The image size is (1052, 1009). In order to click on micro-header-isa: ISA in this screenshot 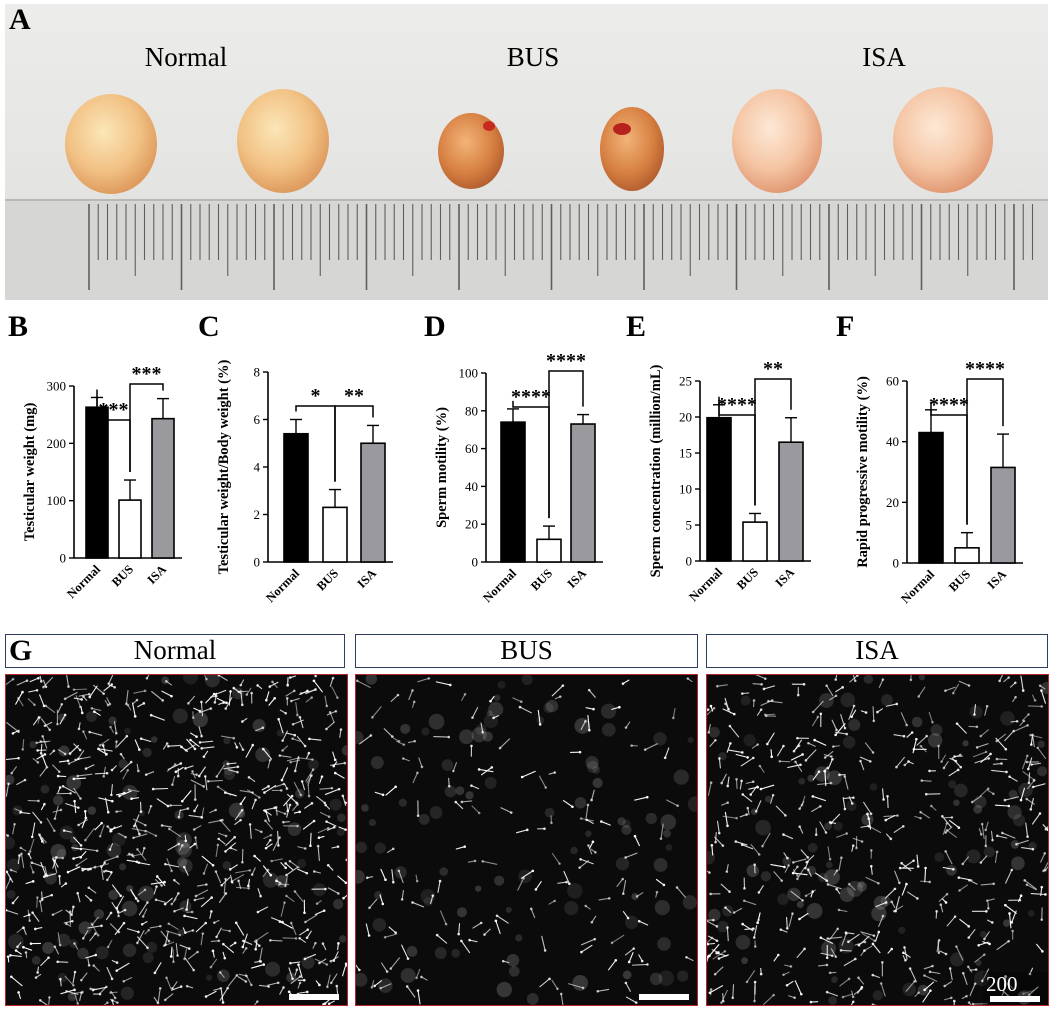, I will do `click(877, 651)`.